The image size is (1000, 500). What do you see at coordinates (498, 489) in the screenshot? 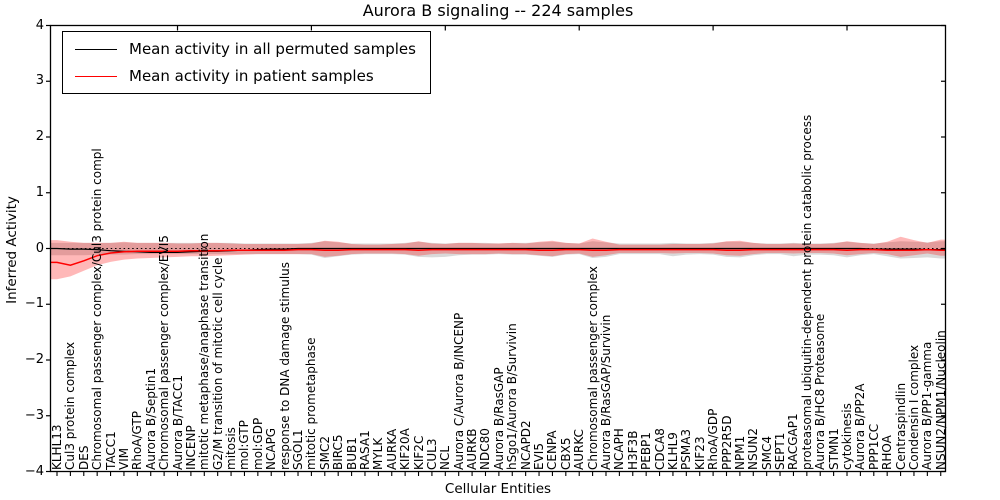
I see `x-axis-label: Cellular Entities` at bounding box center [498, 489].